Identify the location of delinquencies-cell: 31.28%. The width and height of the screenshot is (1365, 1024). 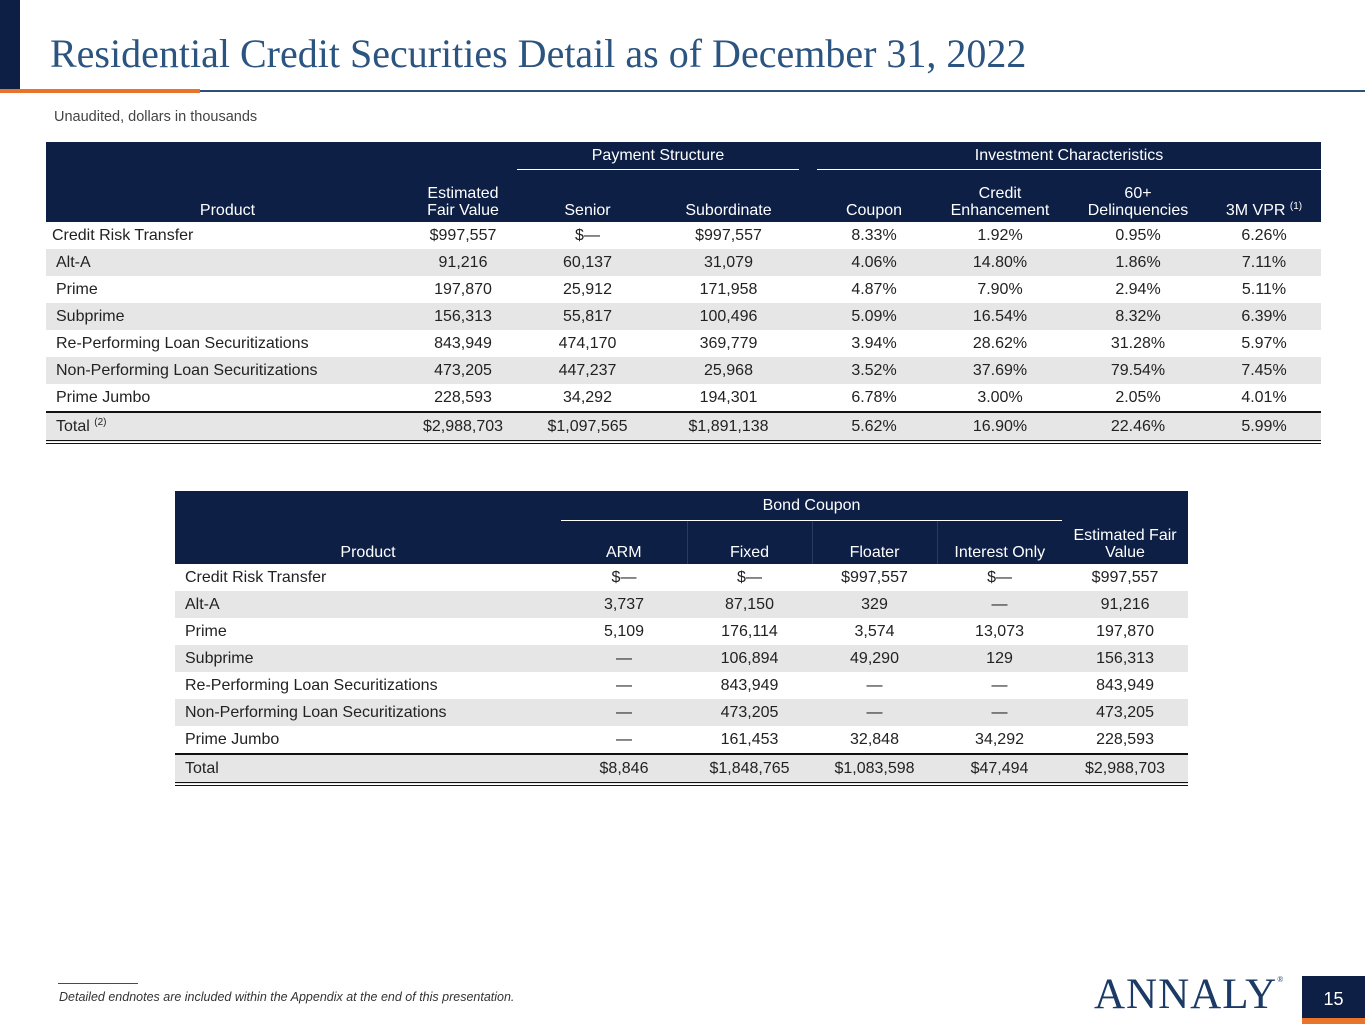
(1138, 343).